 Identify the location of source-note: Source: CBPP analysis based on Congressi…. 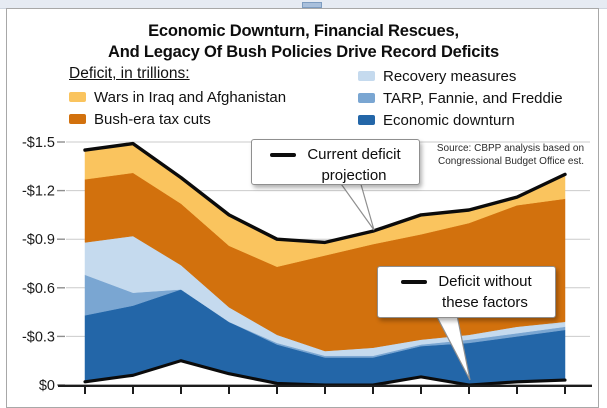
(510, 155).